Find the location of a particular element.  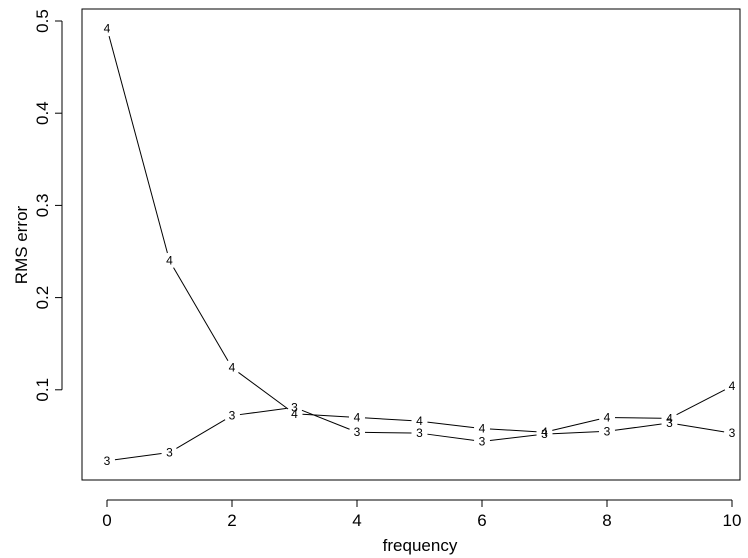

x-tick-label: 4 is located at coordinates (356, 520).